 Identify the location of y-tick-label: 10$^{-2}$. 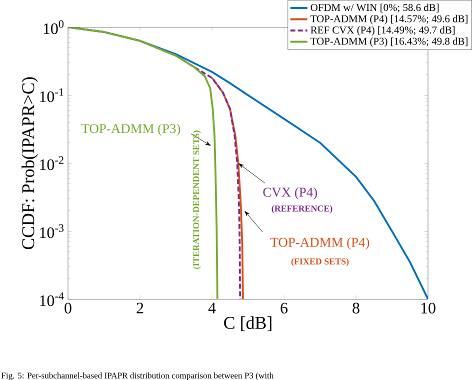
(52, 163).